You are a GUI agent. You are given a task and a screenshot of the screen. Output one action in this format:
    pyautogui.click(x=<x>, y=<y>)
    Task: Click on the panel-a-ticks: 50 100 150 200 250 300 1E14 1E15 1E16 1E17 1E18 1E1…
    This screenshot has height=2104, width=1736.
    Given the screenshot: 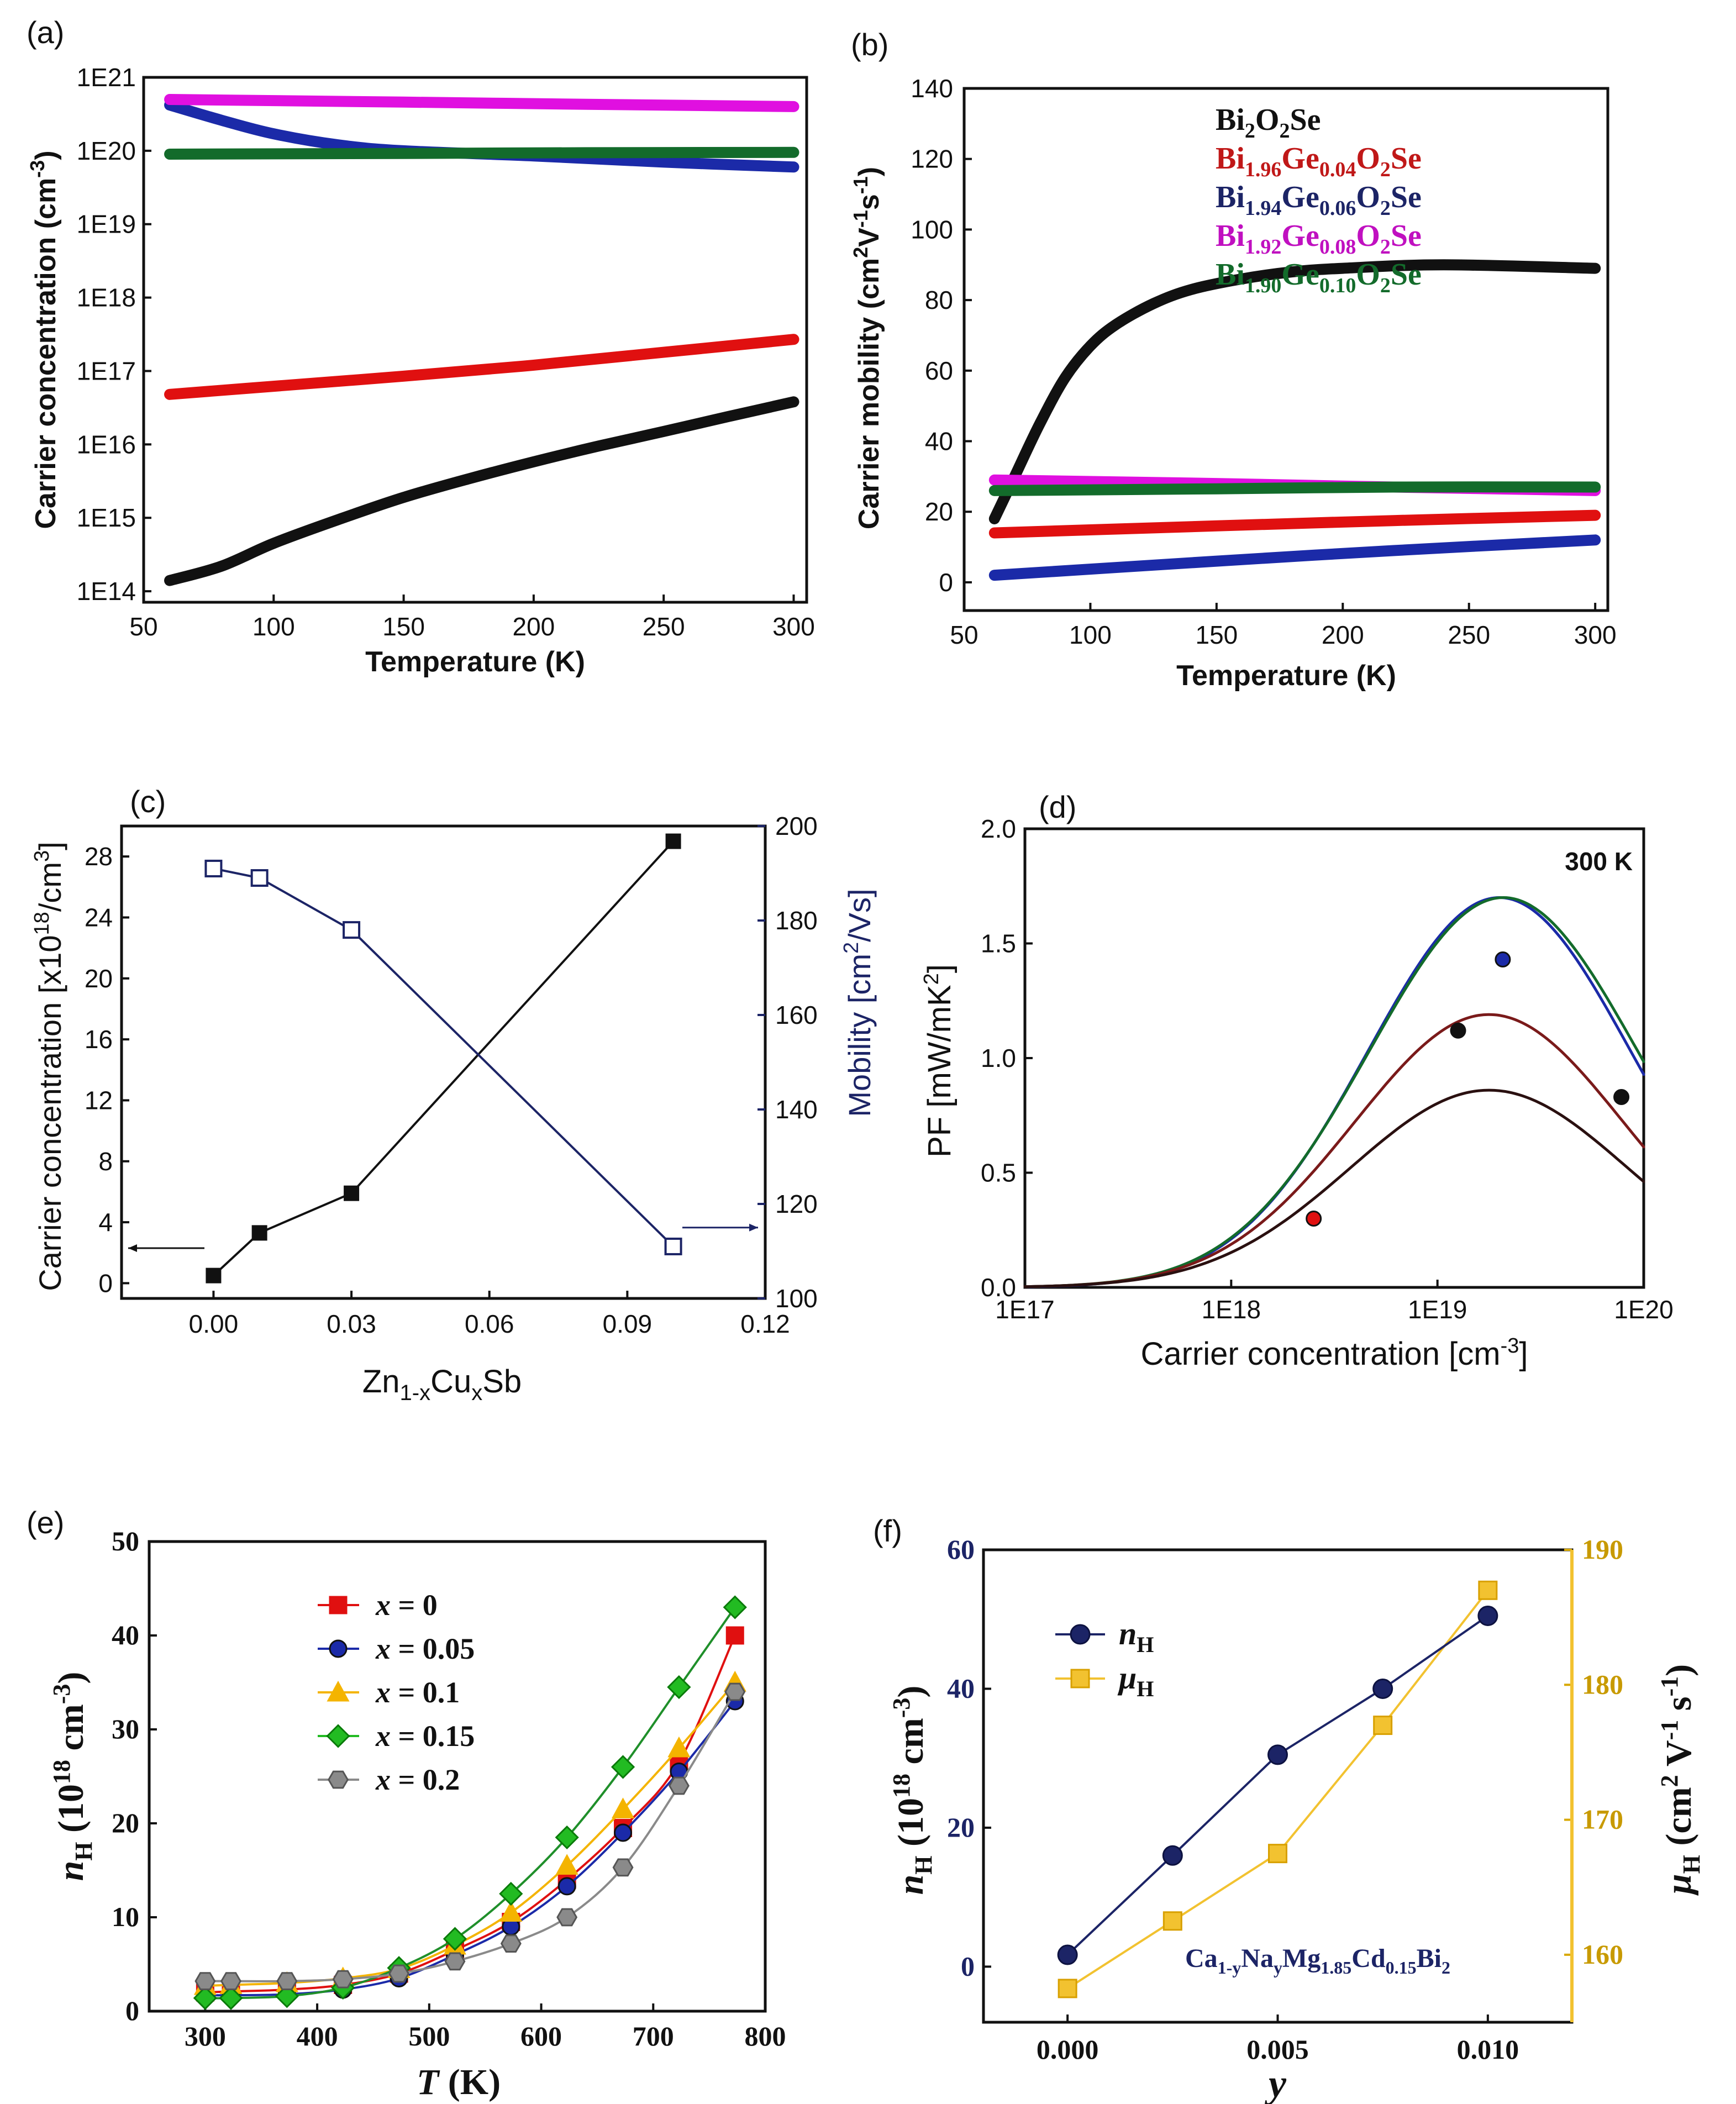 What is the action you would take?
    pyautogui.click(x=446, y=352)
    